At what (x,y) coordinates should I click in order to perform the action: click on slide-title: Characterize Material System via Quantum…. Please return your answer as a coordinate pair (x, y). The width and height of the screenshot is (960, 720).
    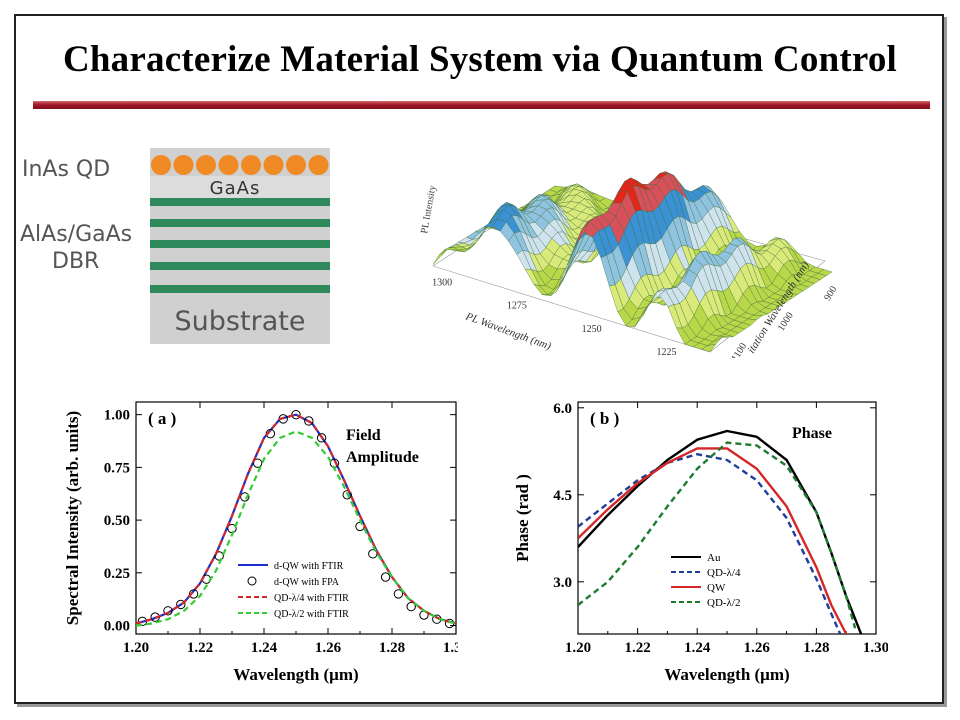
    Looking at the image, I should click on (480, 59).